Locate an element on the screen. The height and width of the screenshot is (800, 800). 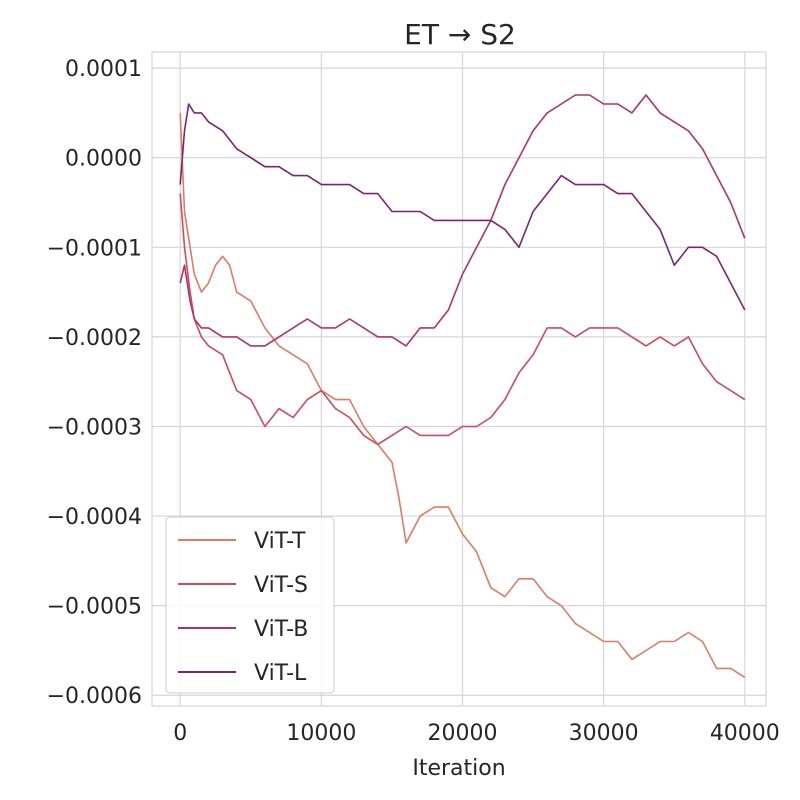
x-tick-label: 10000 is located at coordinates (321, 733).